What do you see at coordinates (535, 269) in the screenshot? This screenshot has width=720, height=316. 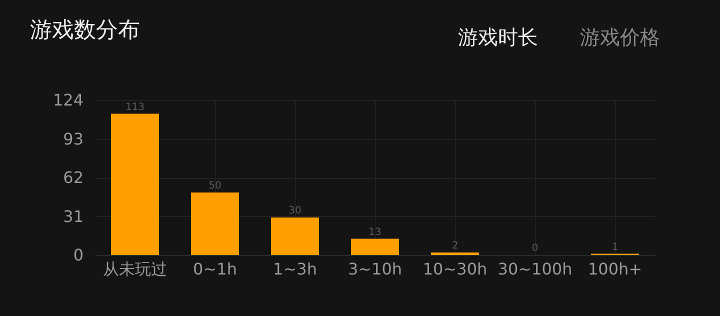 I see `x-tick-label: 30~100h` at bounding box center [535, 269].